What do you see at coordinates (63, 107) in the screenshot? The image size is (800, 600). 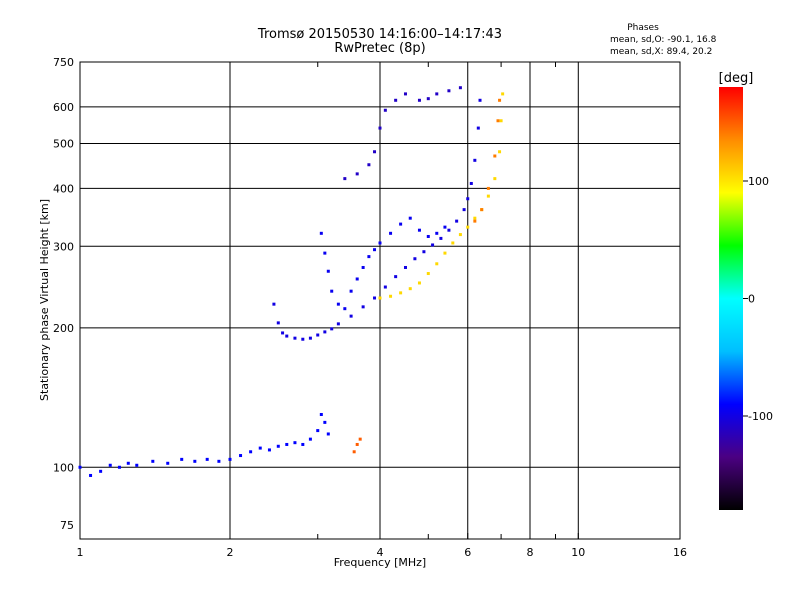 I see `y-tick-label: 600` at bounding box center [63, 107].